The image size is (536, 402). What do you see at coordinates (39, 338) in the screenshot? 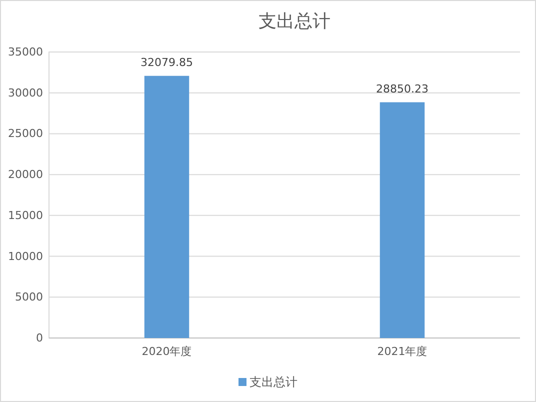
I see `y-tick-label: 0` at bounding box center [39, 338].